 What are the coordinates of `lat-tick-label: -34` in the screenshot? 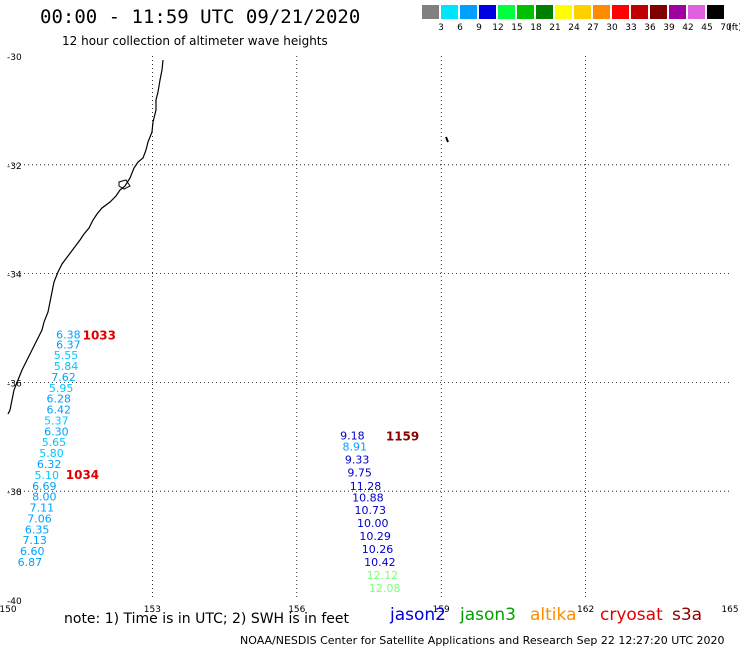 It's located at (14, 276).